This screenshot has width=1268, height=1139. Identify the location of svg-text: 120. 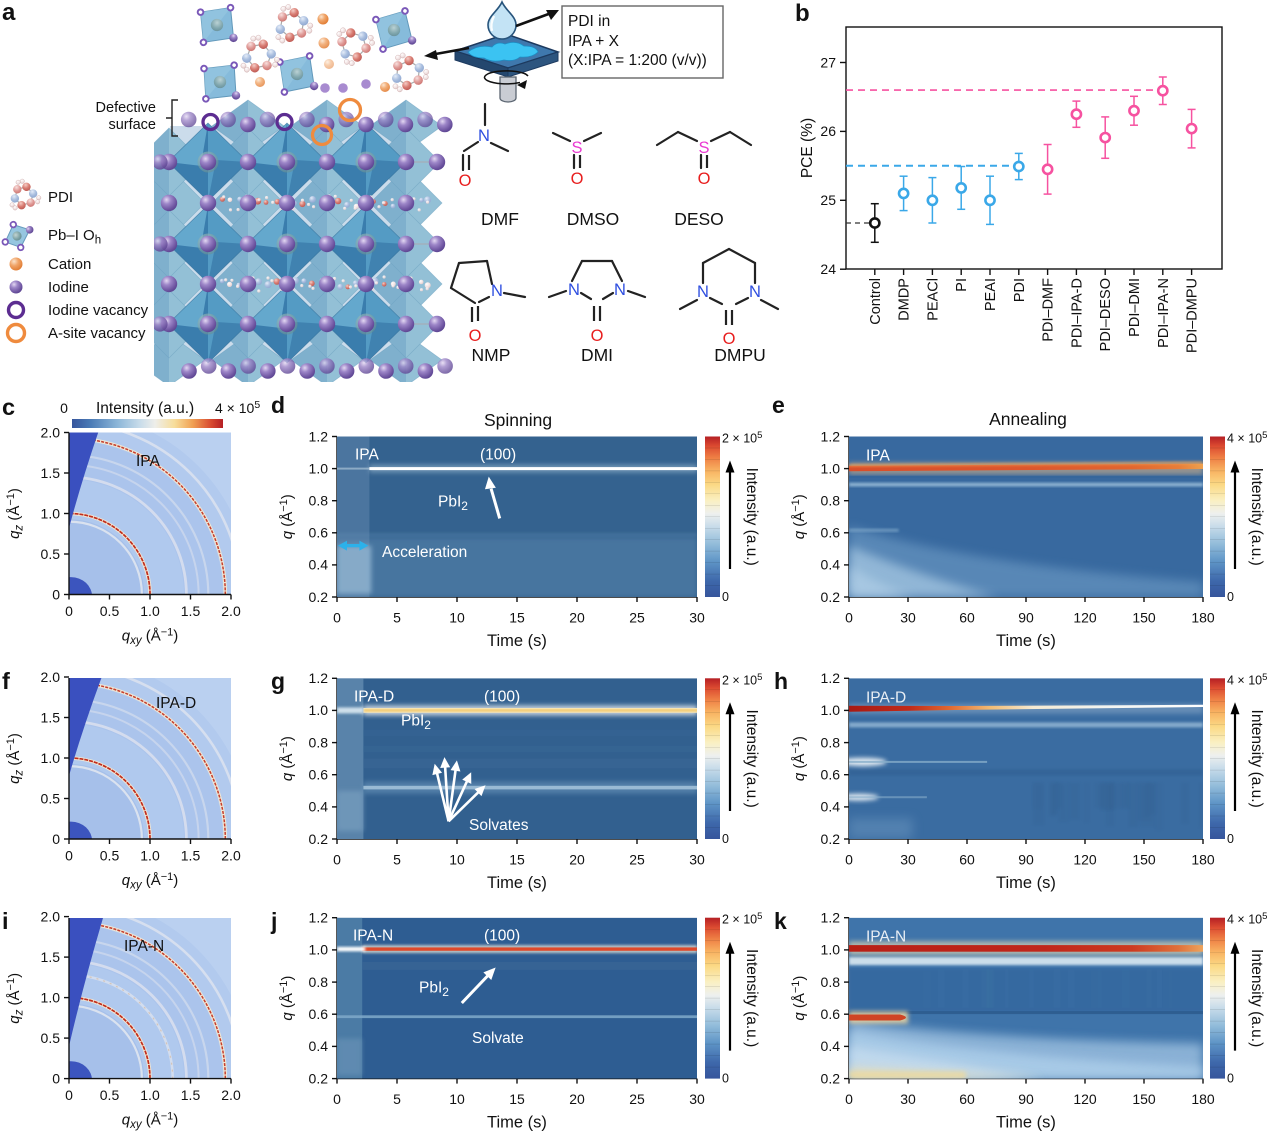
(1085, 1099).